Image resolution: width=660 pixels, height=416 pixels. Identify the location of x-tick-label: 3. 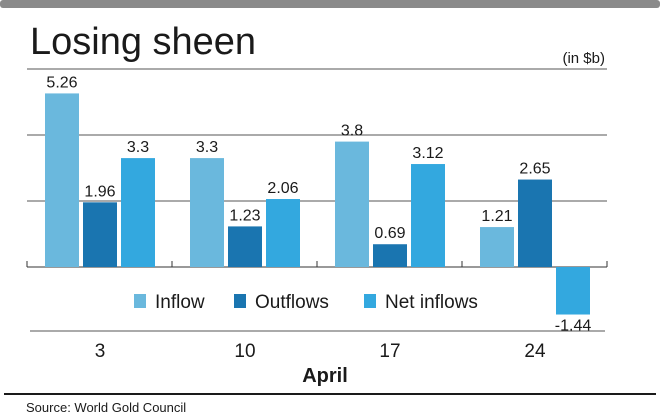
(100, 351).